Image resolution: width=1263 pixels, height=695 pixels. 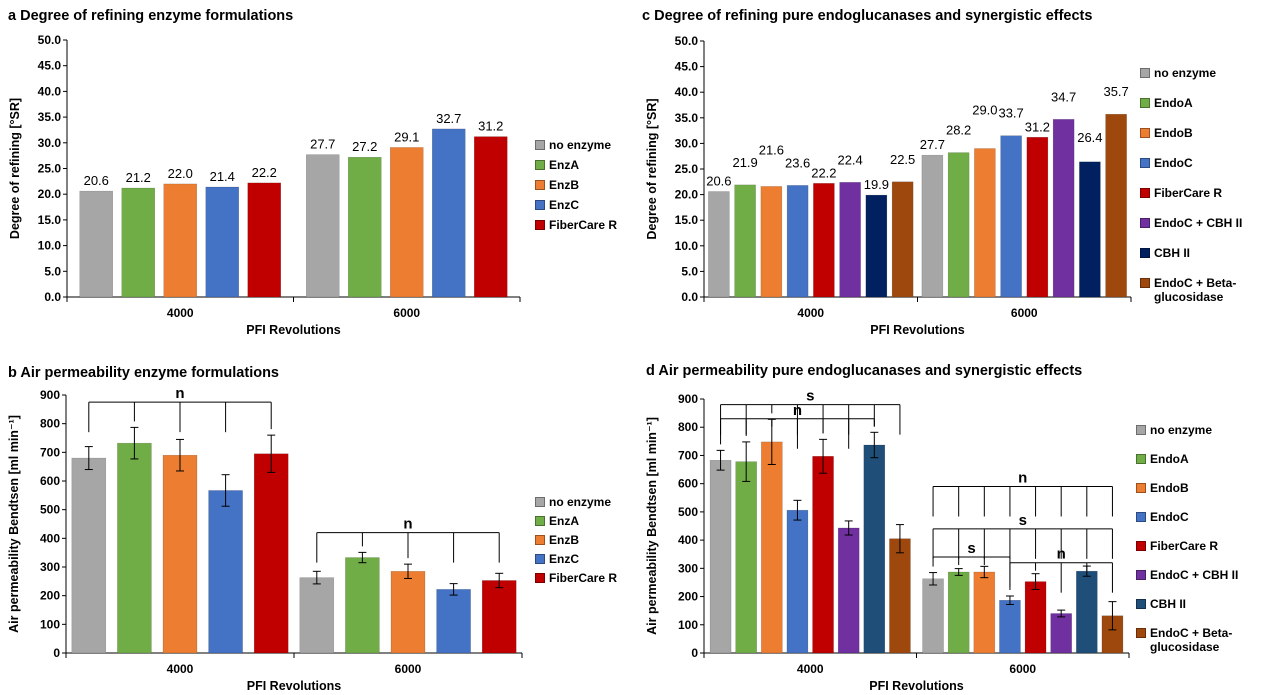 I want to click on y-tick-label: 40.0, so click(x=687, y=92).